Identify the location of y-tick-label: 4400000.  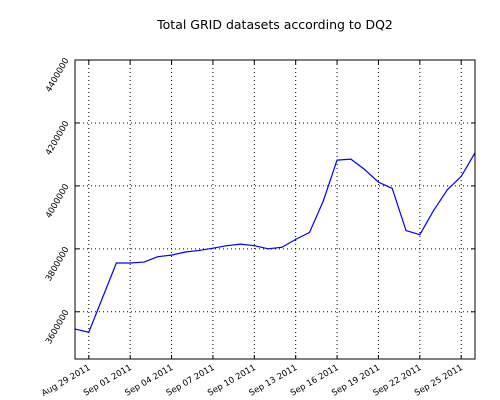
(58, 76).